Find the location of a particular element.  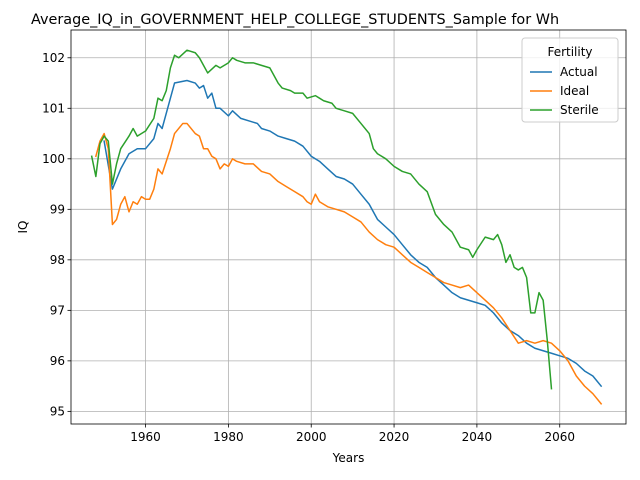

legend-label-ideal: Ideal is located at coordinates (574, 91).